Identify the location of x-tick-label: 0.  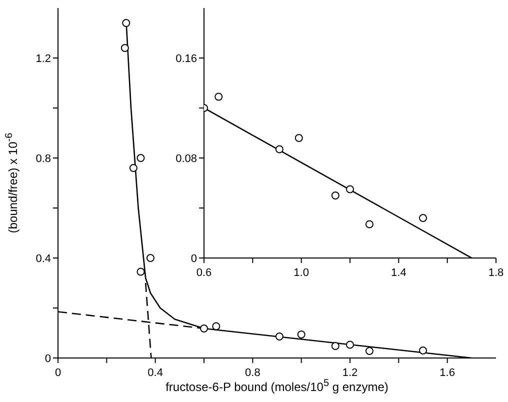
(58, 373).